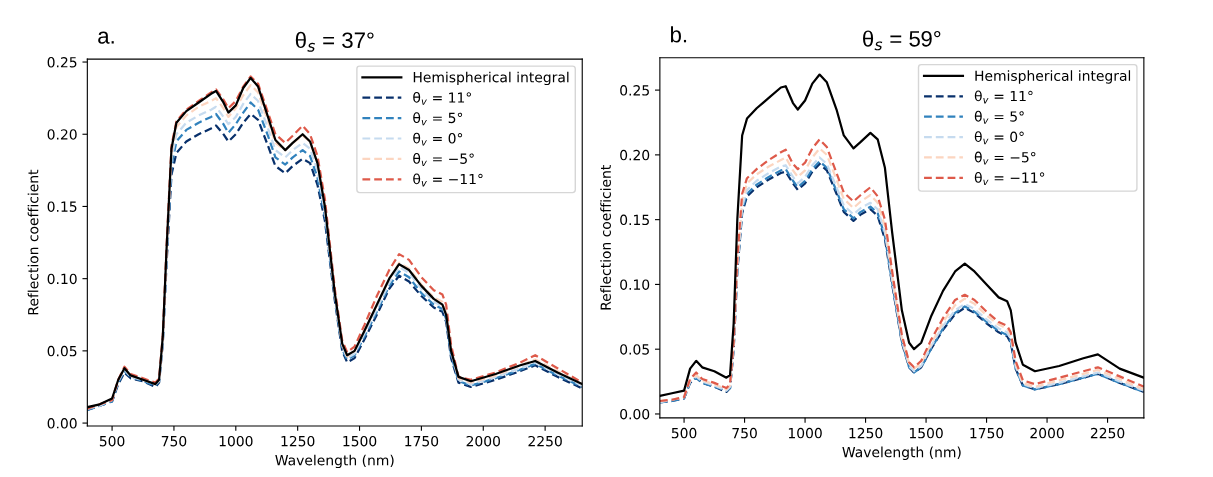 This screenshot has height=477, width=1213. I want to click on chart-title: θ$_{s}$ = 37°, so click(334, 41).